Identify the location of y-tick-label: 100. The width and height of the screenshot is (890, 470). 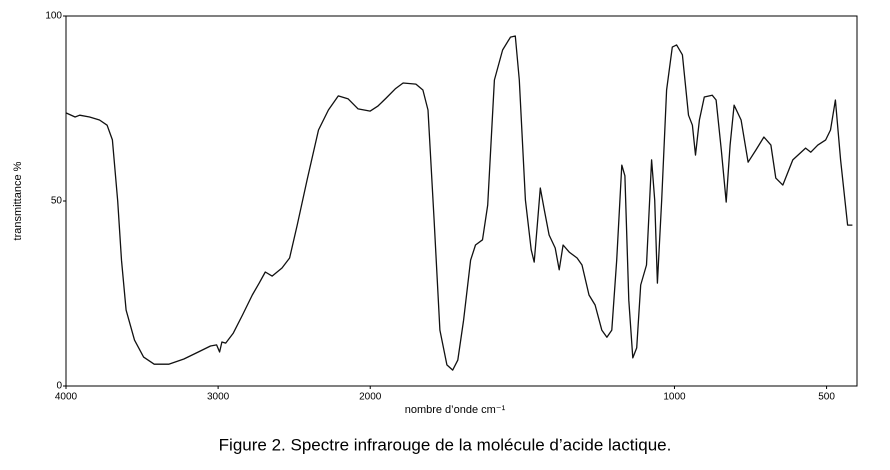
(53, 16).